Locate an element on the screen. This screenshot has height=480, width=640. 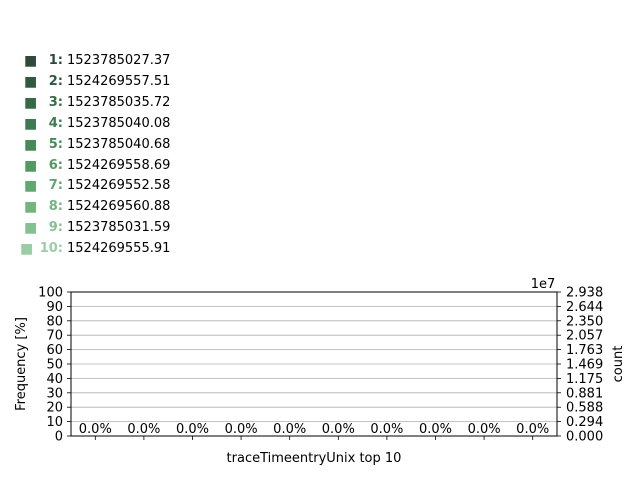
legend-value: 1524269558.69 is located at coordinates (119, 165).